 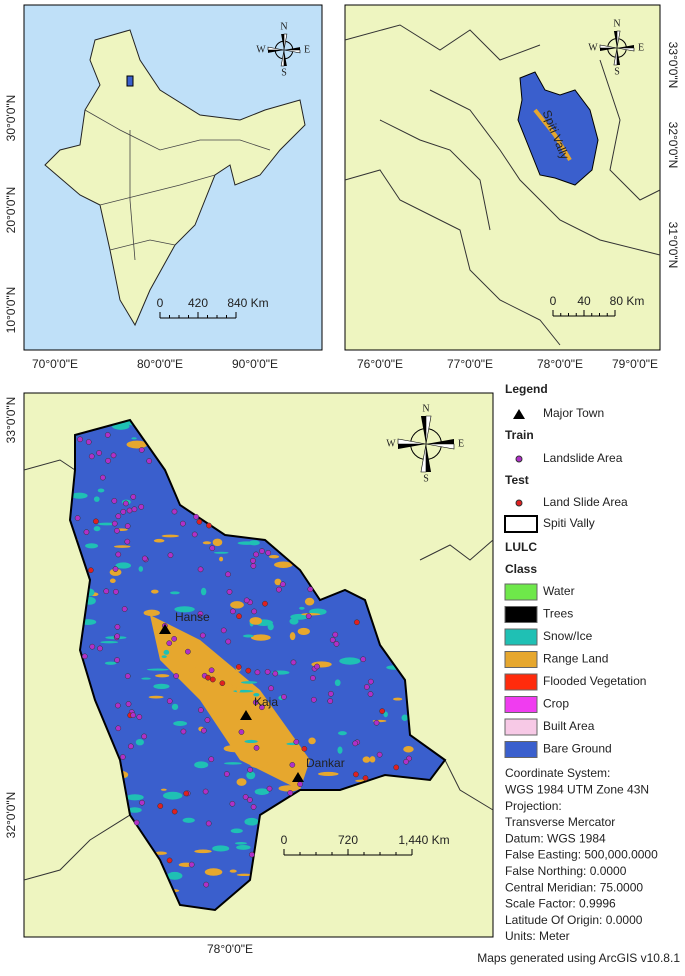 What do you see at coordinates (553, 301) in the screenshot?
I see `scale-label: 0` at bounding box center [553, 301].